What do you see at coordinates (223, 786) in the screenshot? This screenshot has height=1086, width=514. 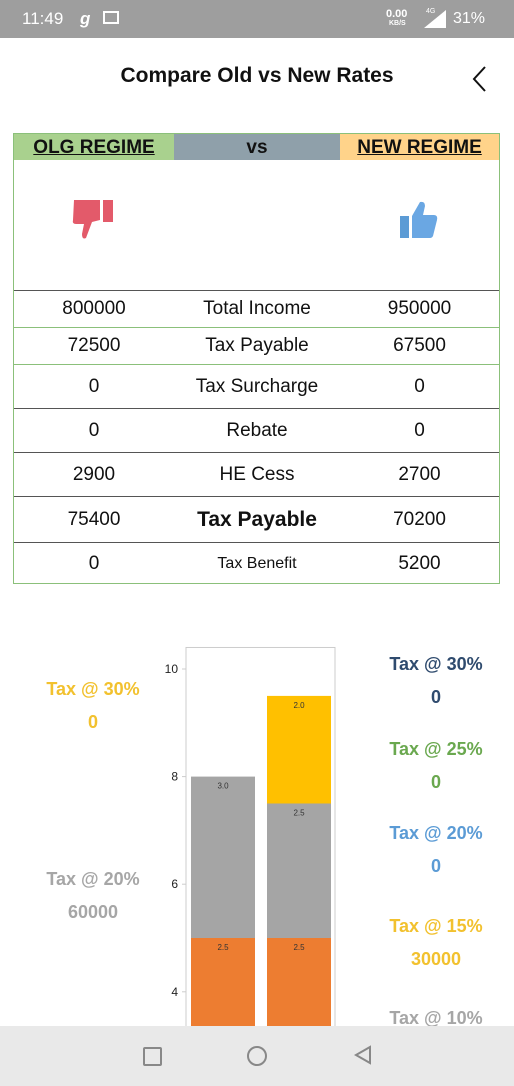 I see `bar-label: 3.0` at bounding box center [223, 786].